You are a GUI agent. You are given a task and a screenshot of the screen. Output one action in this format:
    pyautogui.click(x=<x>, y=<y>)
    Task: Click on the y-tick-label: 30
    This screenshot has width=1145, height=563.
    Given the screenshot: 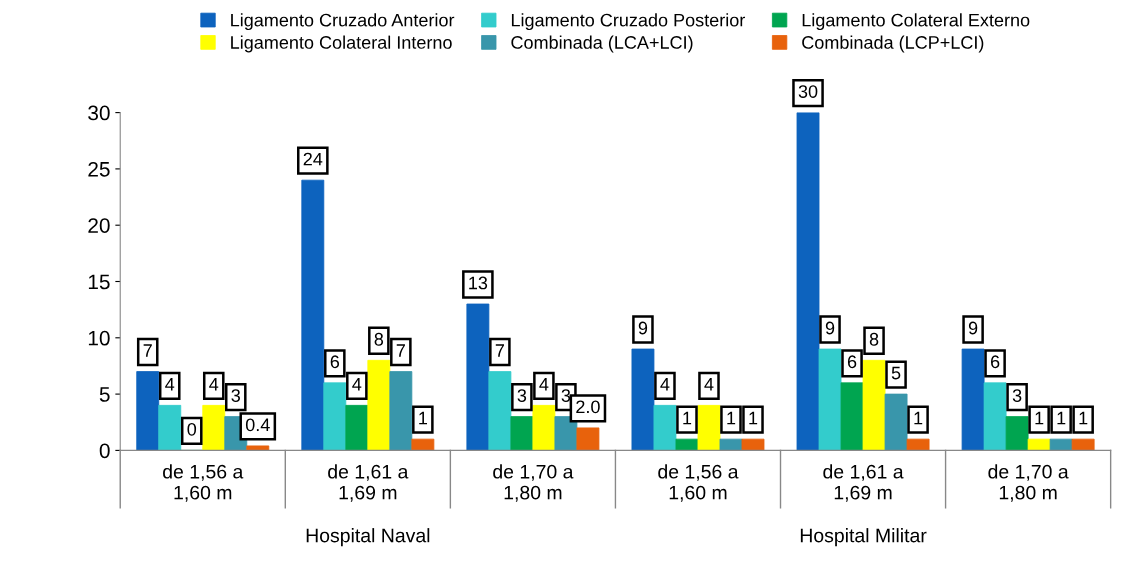 What is the action you would take?
    pyautogui.click(x=99, y=113)
    